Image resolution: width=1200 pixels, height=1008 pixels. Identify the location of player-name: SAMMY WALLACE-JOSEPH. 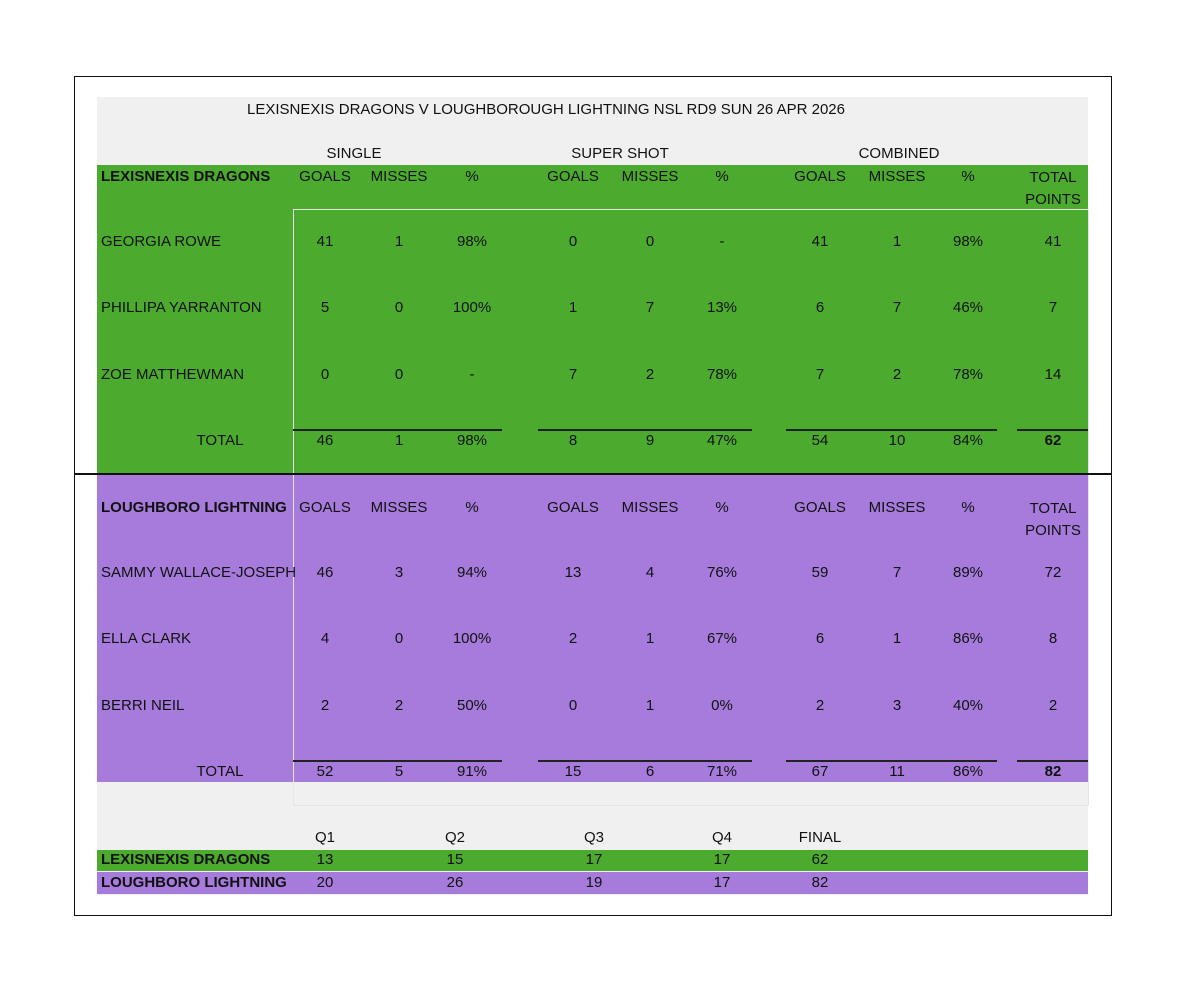
(199, 572).